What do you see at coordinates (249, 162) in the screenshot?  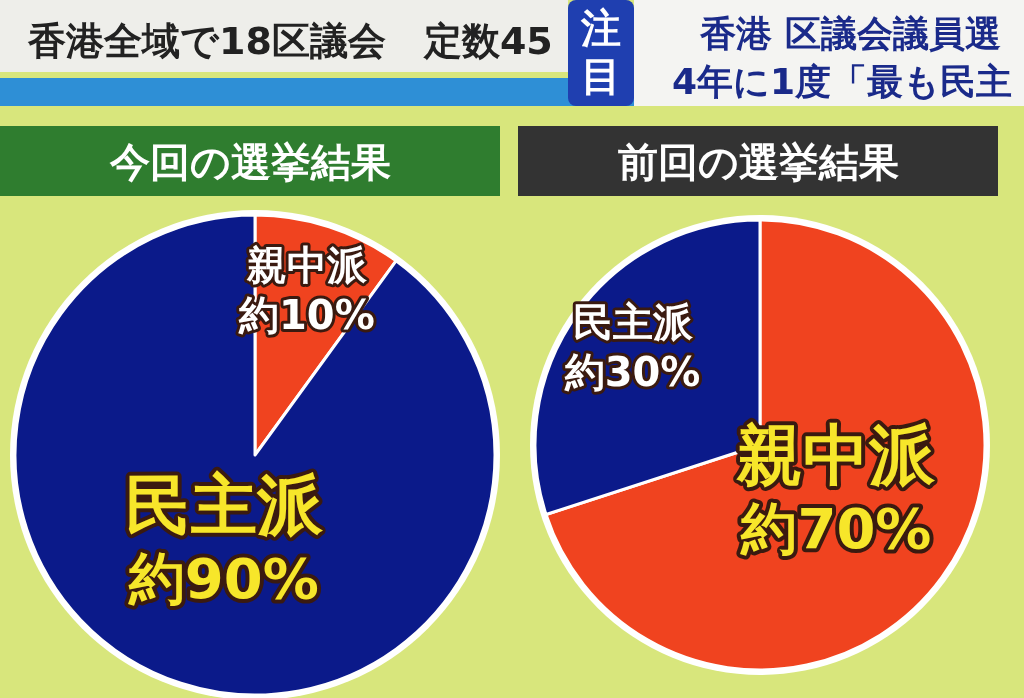 I see `chart-title: 今回の選挙結果` at bounding box center [249, 162].